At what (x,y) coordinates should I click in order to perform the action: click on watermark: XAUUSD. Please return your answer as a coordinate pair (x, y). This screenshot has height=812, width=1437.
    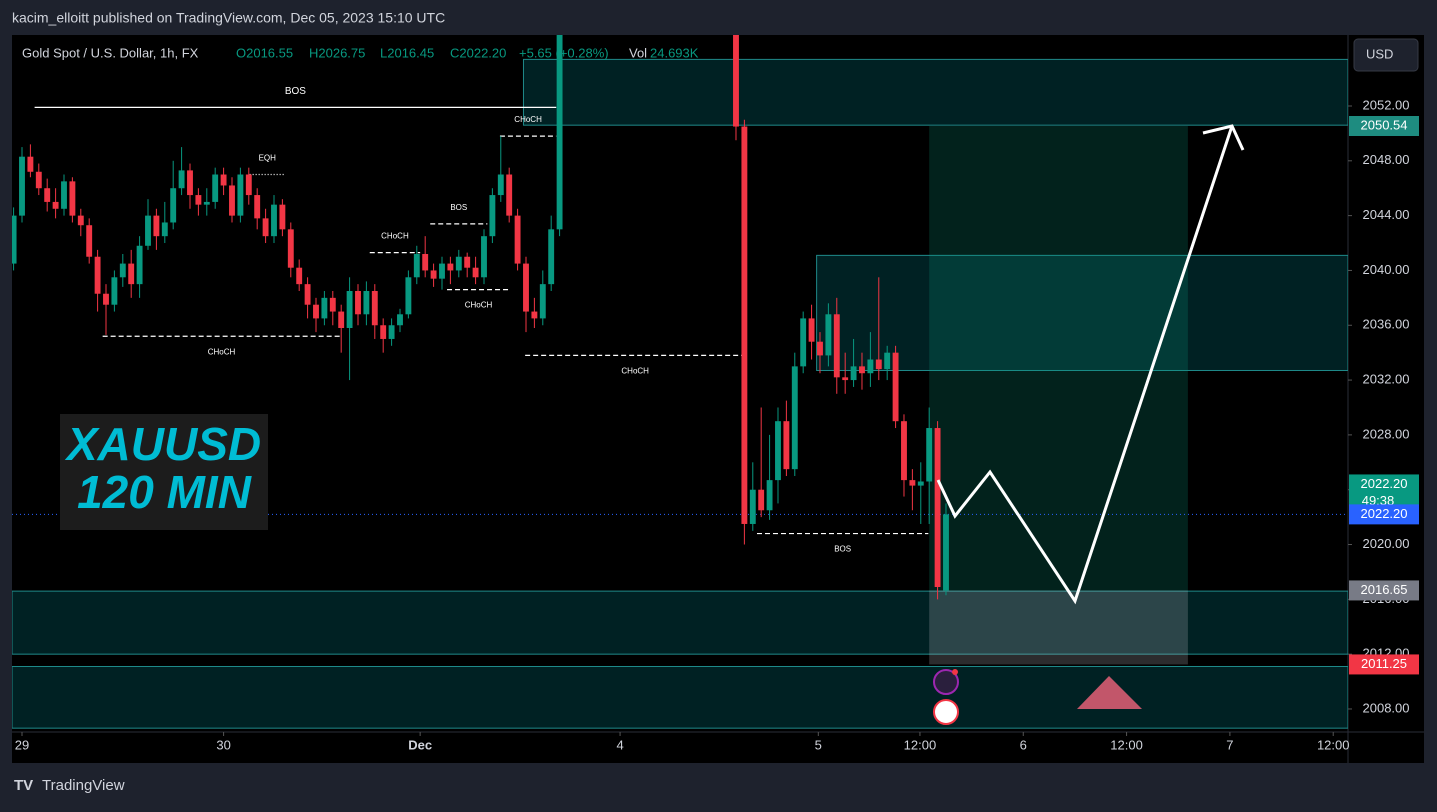
    Looking at the image, I should click on (162, 444).